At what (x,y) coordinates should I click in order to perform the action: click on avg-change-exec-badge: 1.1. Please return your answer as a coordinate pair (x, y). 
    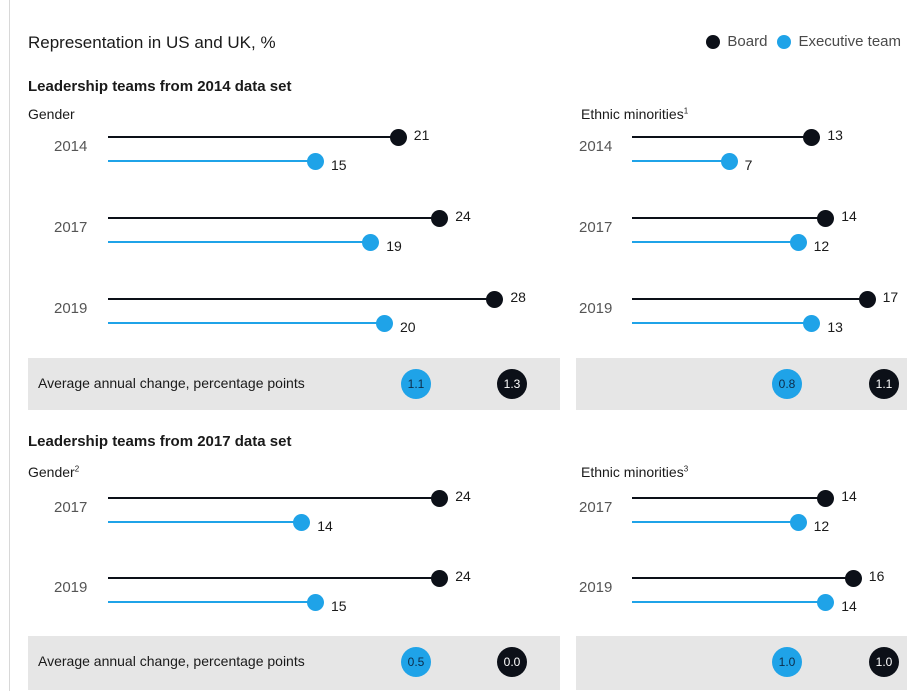
    Looking at the image, I should click on (416, 384).